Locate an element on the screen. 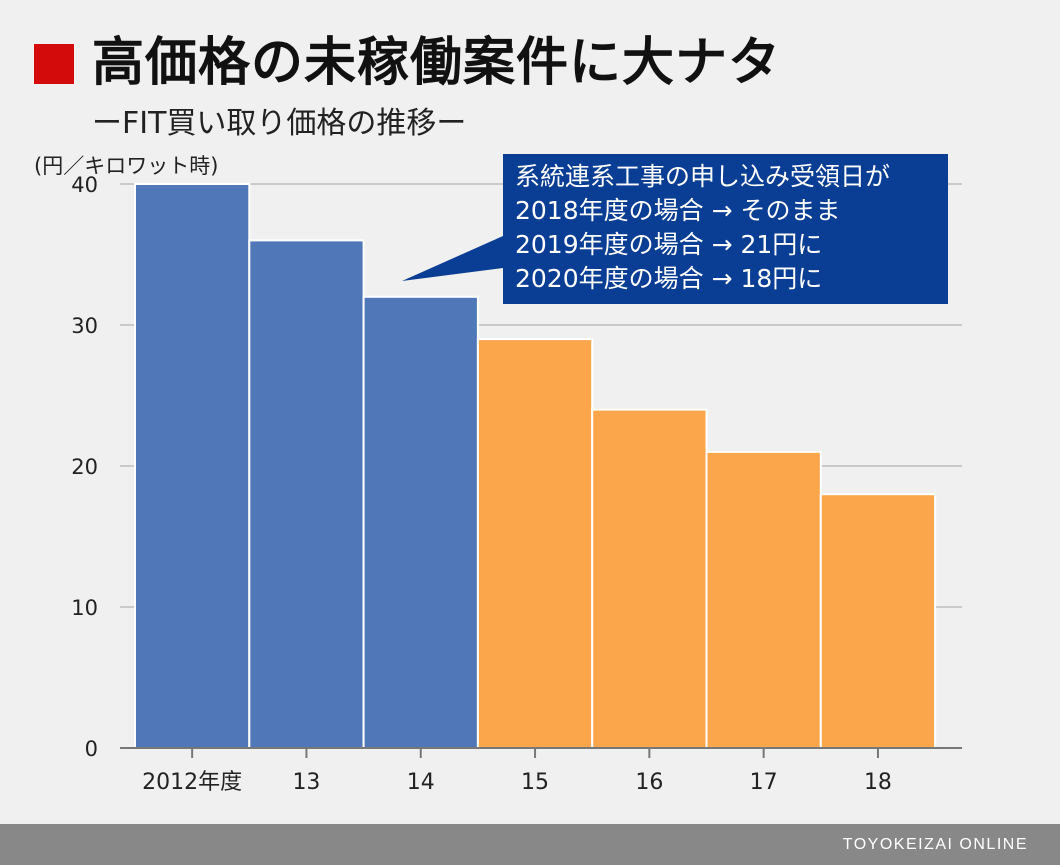 The image size is (1060, 865). x-tick-label: 14 is located at coordinates (421, 782).